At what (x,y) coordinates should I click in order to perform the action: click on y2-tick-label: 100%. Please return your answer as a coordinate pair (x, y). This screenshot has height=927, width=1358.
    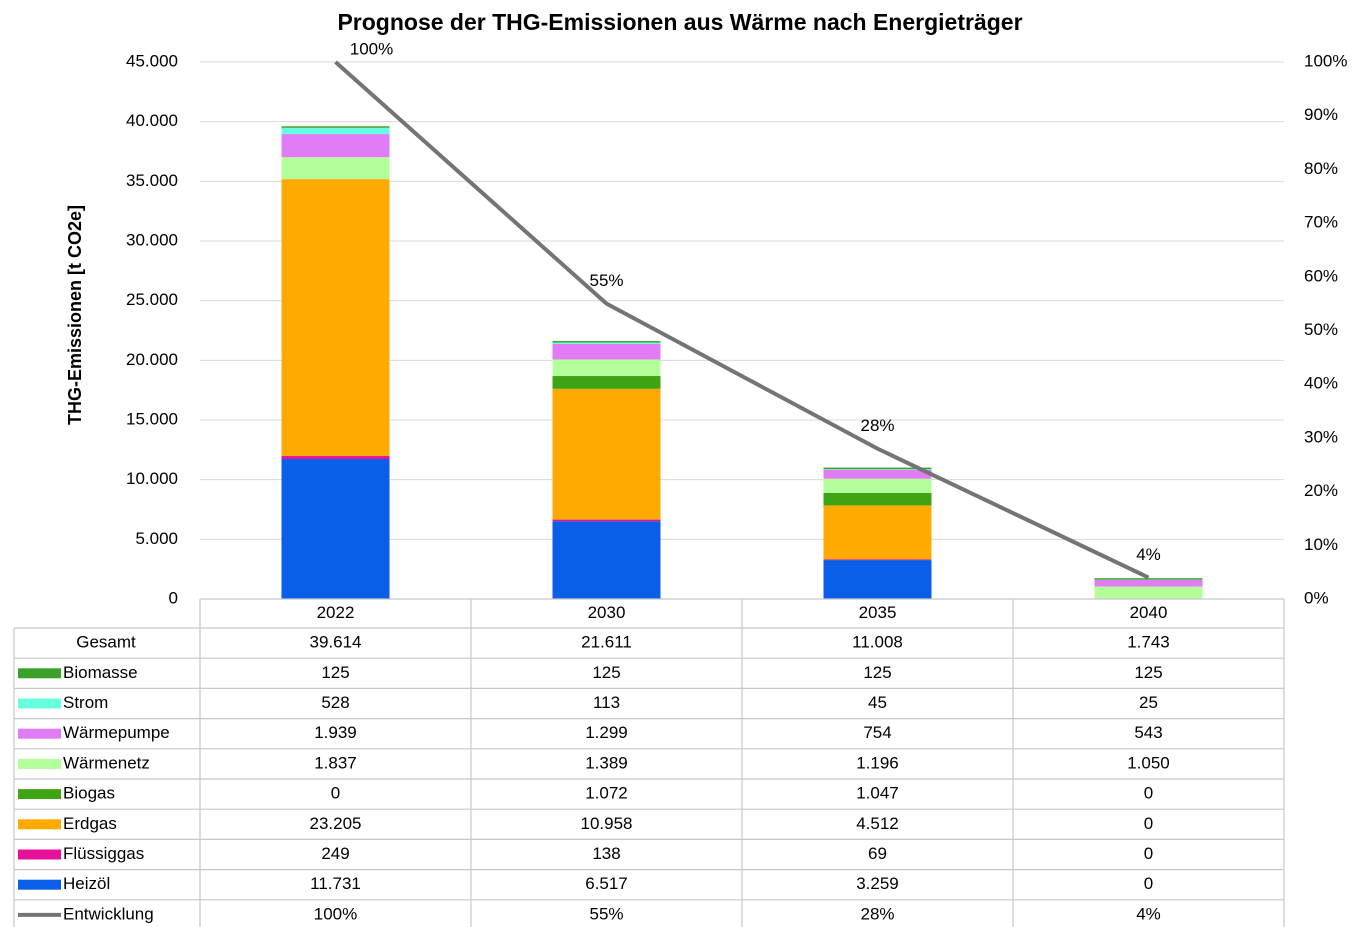
    Looking at the image, I should click on (1325, 60).